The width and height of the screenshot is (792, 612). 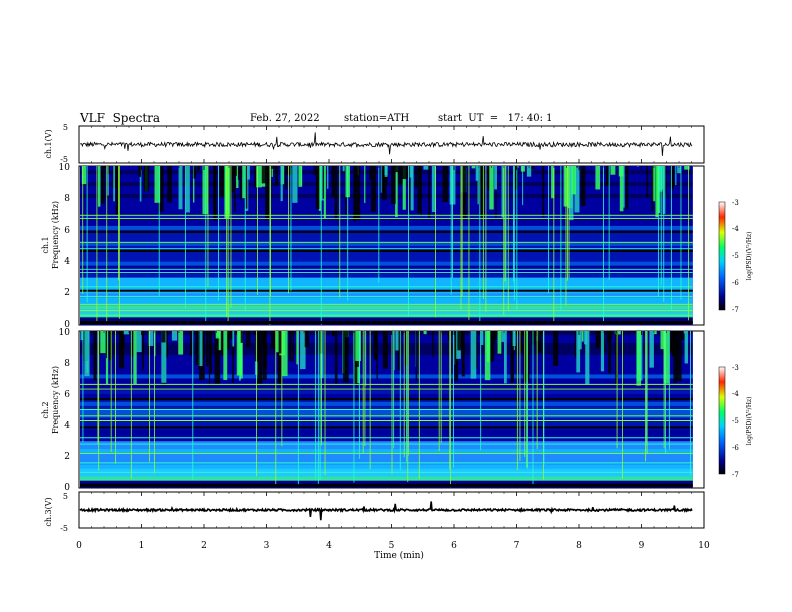 I want to click on ch1-cbar-tick-neg7: -7, so click(x=735, y=310).